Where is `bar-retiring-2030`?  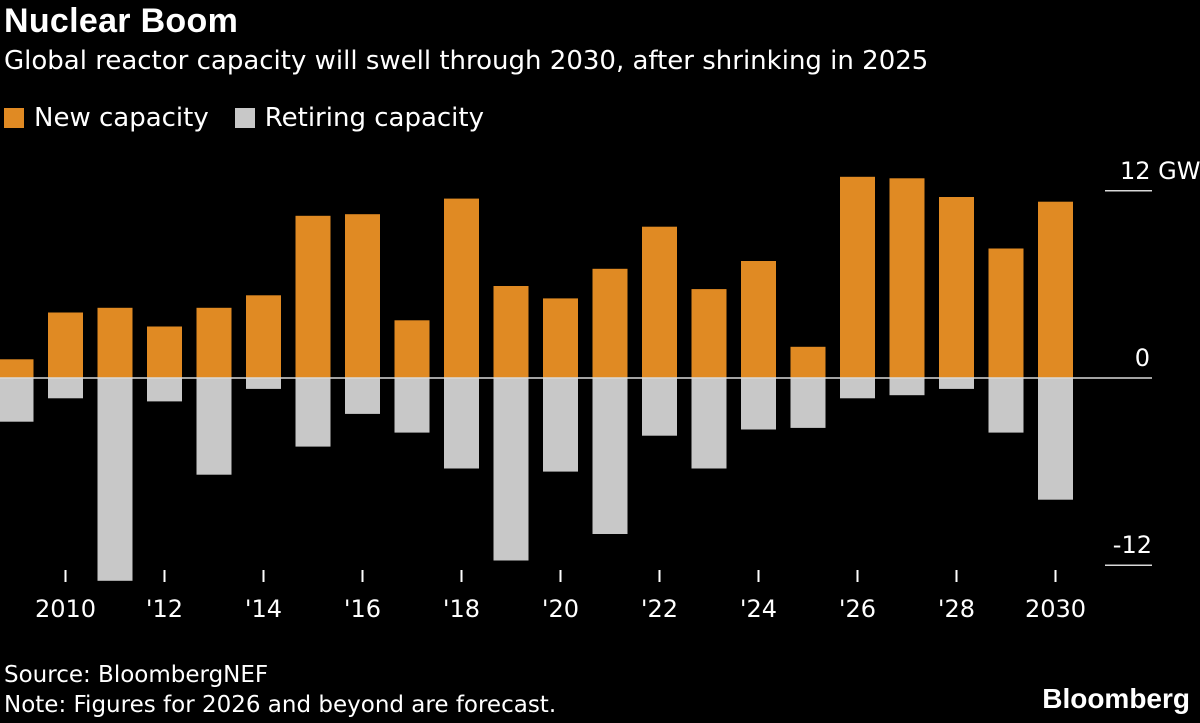
bar-retiring-2030 is located at coordinates (1055, 439).